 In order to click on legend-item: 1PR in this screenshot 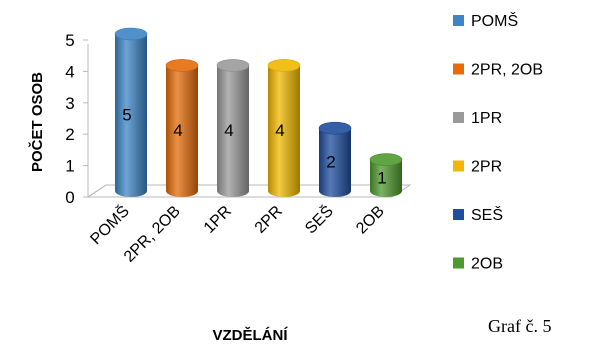, I will do `click(477, 118)`.